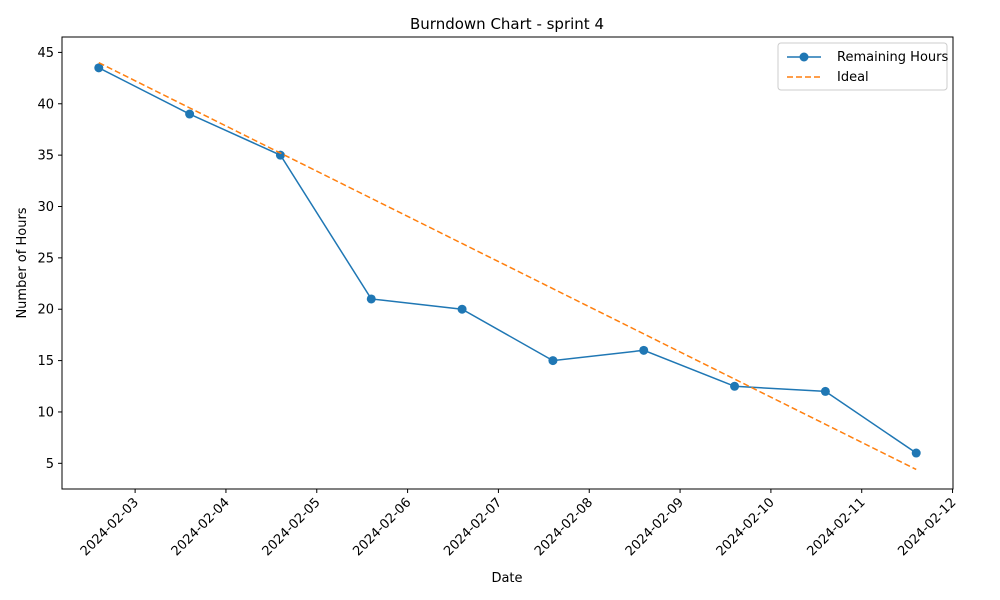 The image size is (1000, 600). What do you see at coordinates (45, 156) in the screenshot?
I see `y-tick-label: 35` at bounding box center [45, 156].